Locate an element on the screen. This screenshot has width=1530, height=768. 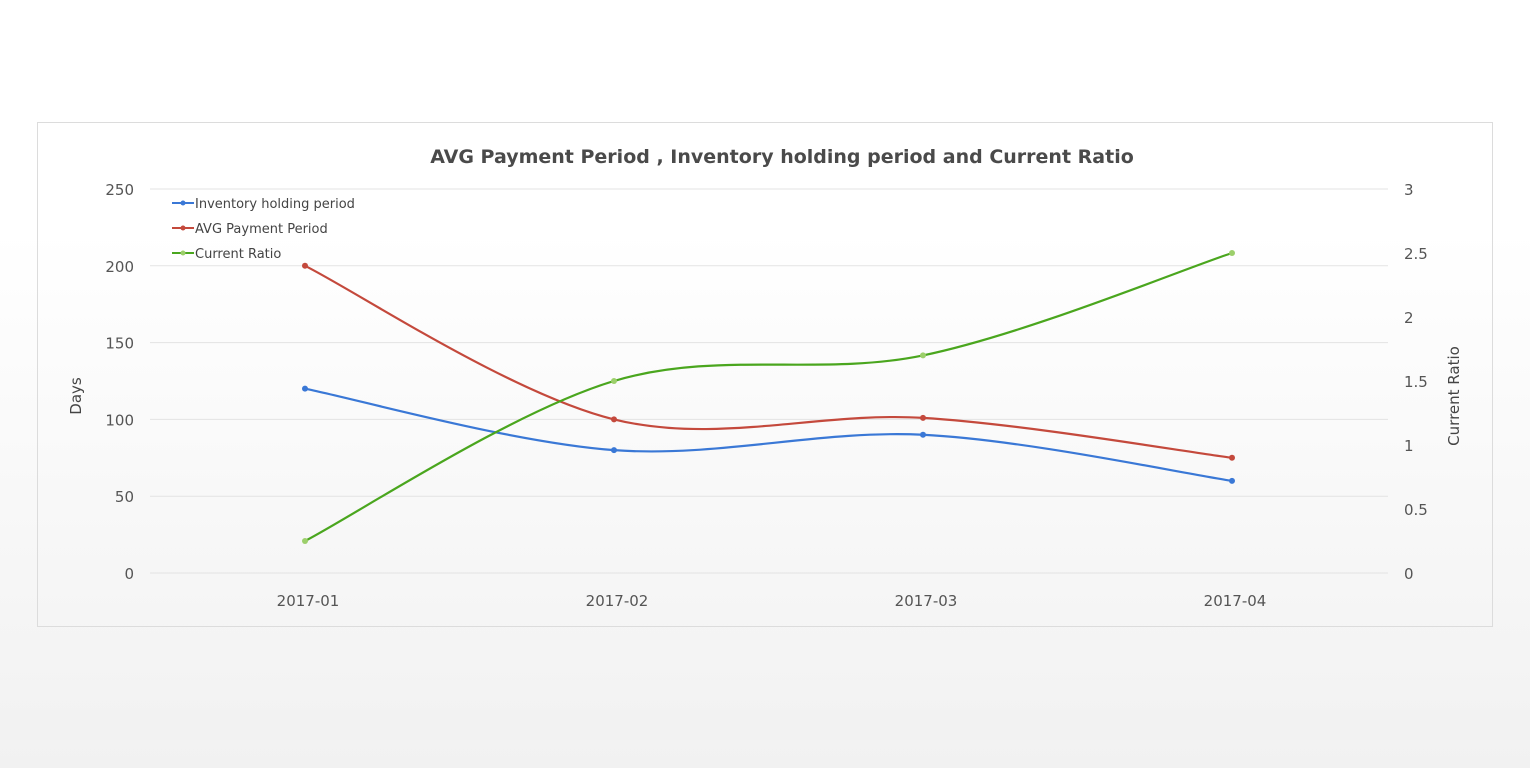
left-tick-label-4: 200 is located at coordinates (119, 267).